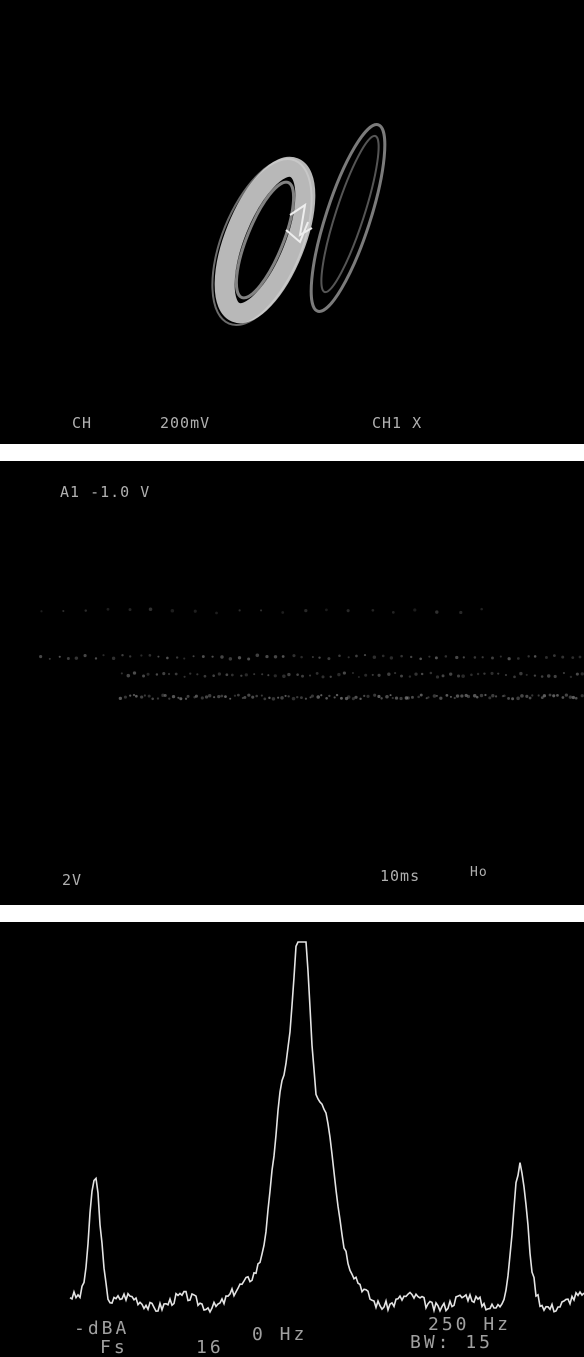 The width and height of the screenshot is (584, 1357). I want to click on span-readout: 250 Hz, so click(470, 1324).